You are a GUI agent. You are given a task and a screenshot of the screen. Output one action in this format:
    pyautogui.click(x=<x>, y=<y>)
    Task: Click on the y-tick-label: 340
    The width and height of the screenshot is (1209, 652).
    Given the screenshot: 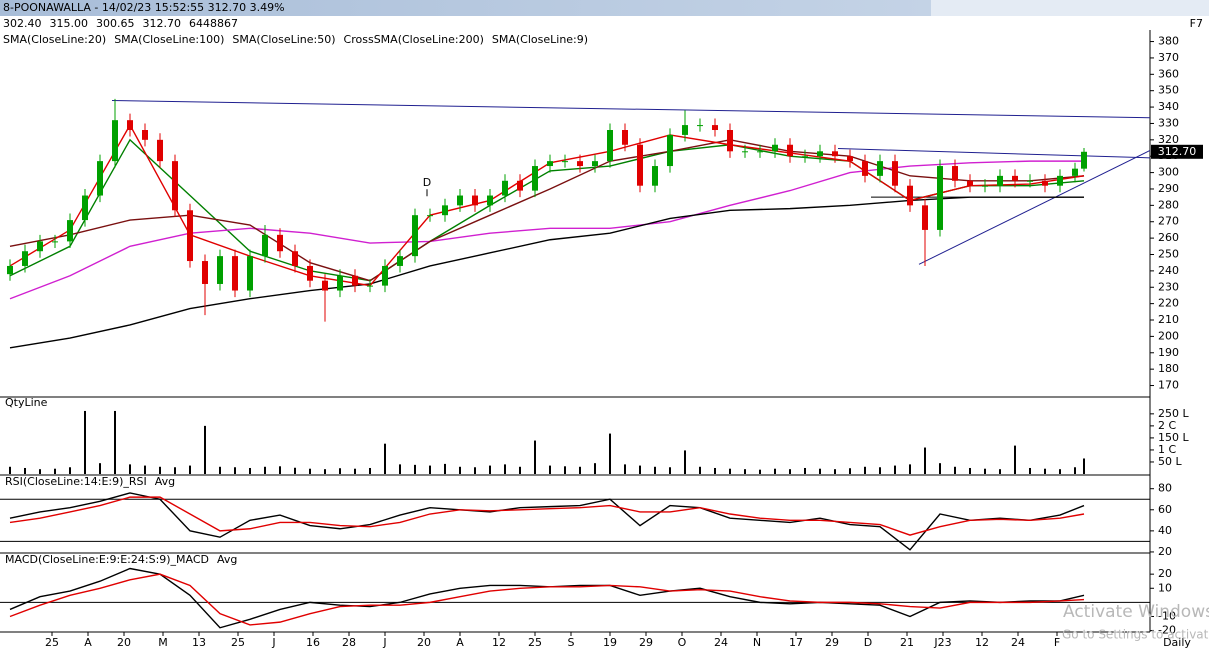 What is the action you would take?
    pyautogui.click(x=1168, y=106)
    